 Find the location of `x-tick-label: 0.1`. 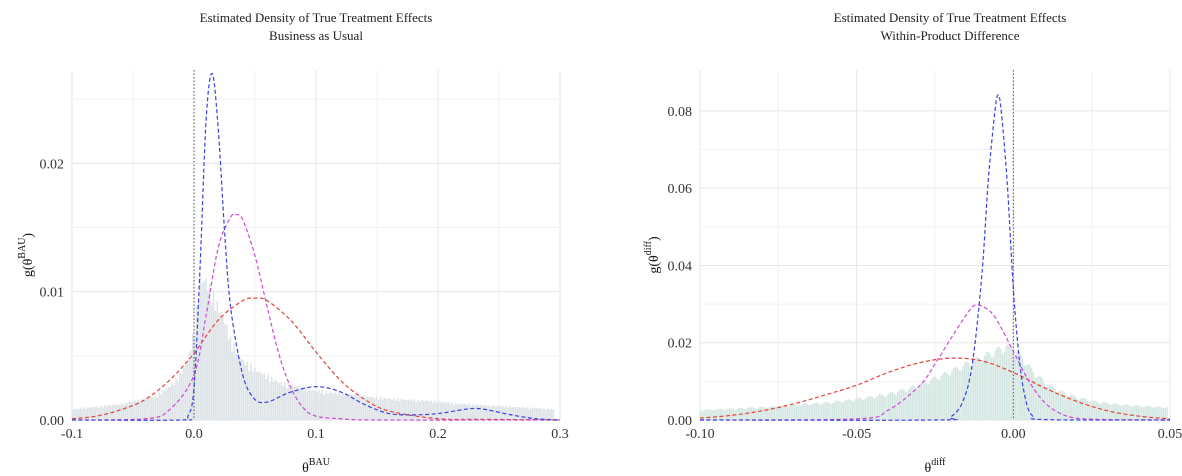

x-tick-label: 0.1 is located at coordinates (316, 434).